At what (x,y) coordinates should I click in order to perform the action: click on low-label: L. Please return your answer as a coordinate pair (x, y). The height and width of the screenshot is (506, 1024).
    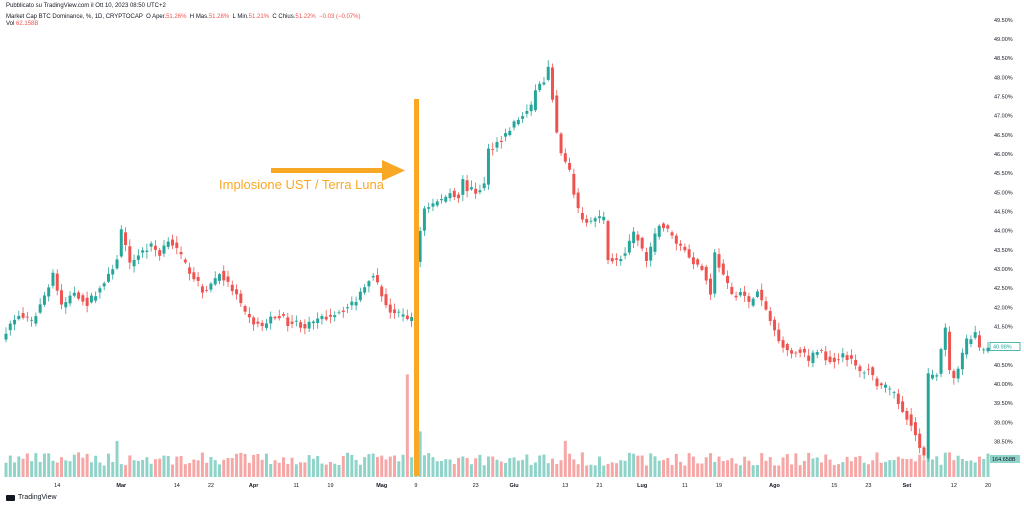
    Looking at the image, I should click on (234, 17).